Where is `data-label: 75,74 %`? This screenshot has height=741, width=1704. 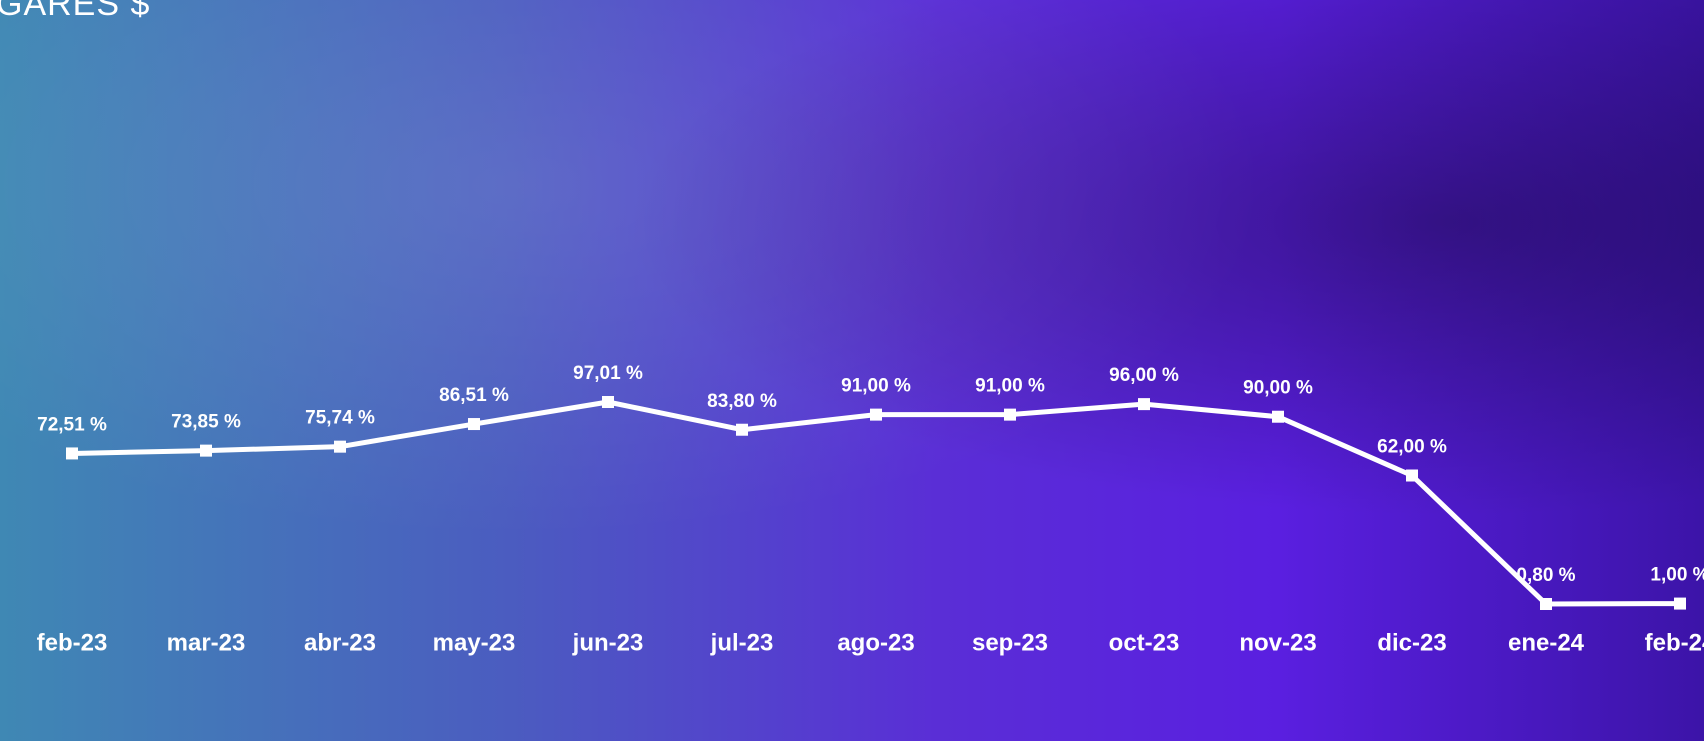
data-label: 75,74 % is located at coordinates (340, 418).